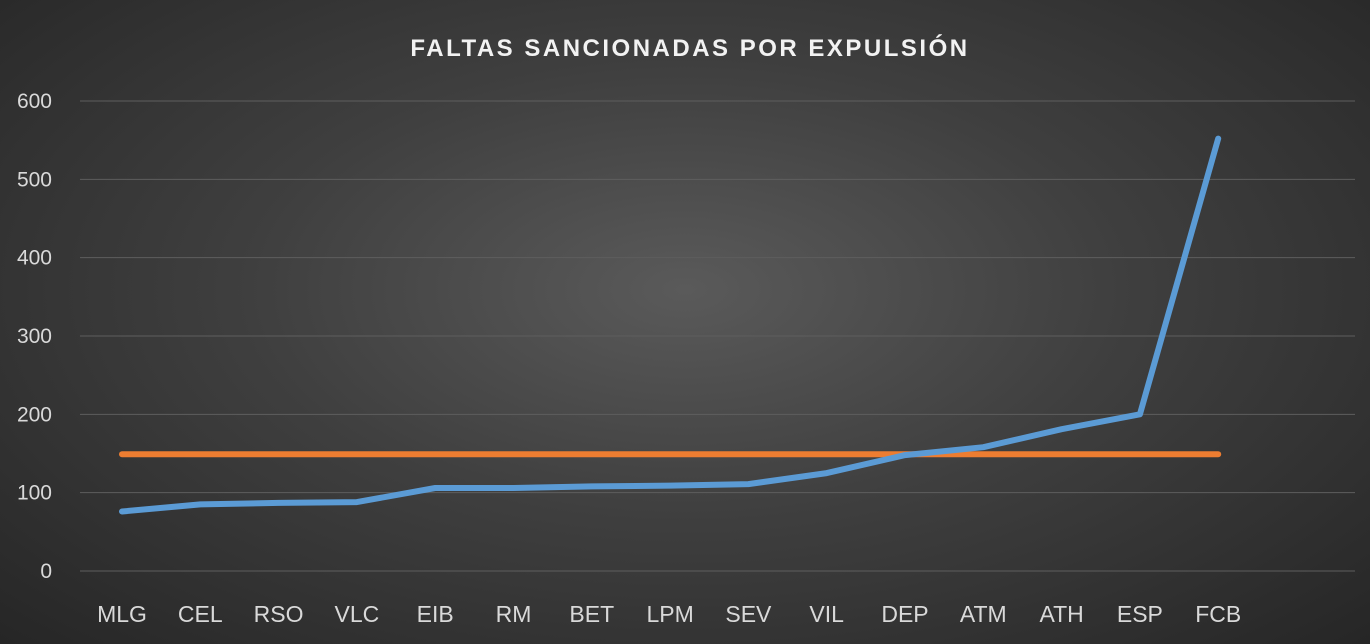 The image size is (1370, 644). I want to click on x-category-label: FCB, so click(1218, 614).